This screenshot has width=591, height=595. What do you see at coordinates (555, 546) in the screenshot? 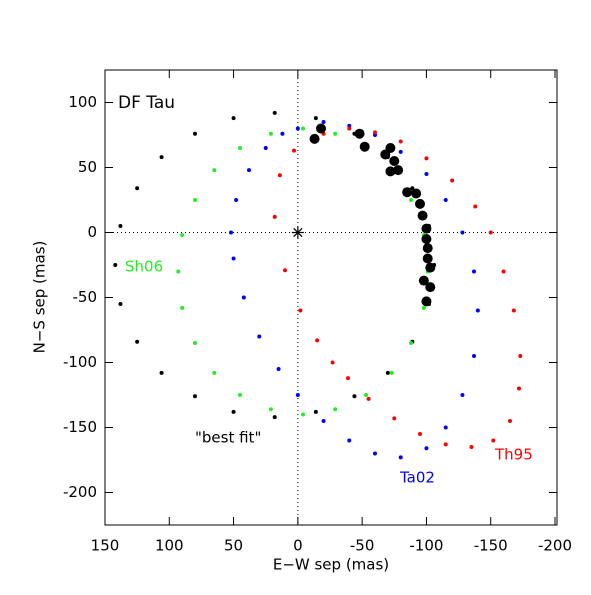
I see `x-tick-label: -200` at bounding box center [555, 546].